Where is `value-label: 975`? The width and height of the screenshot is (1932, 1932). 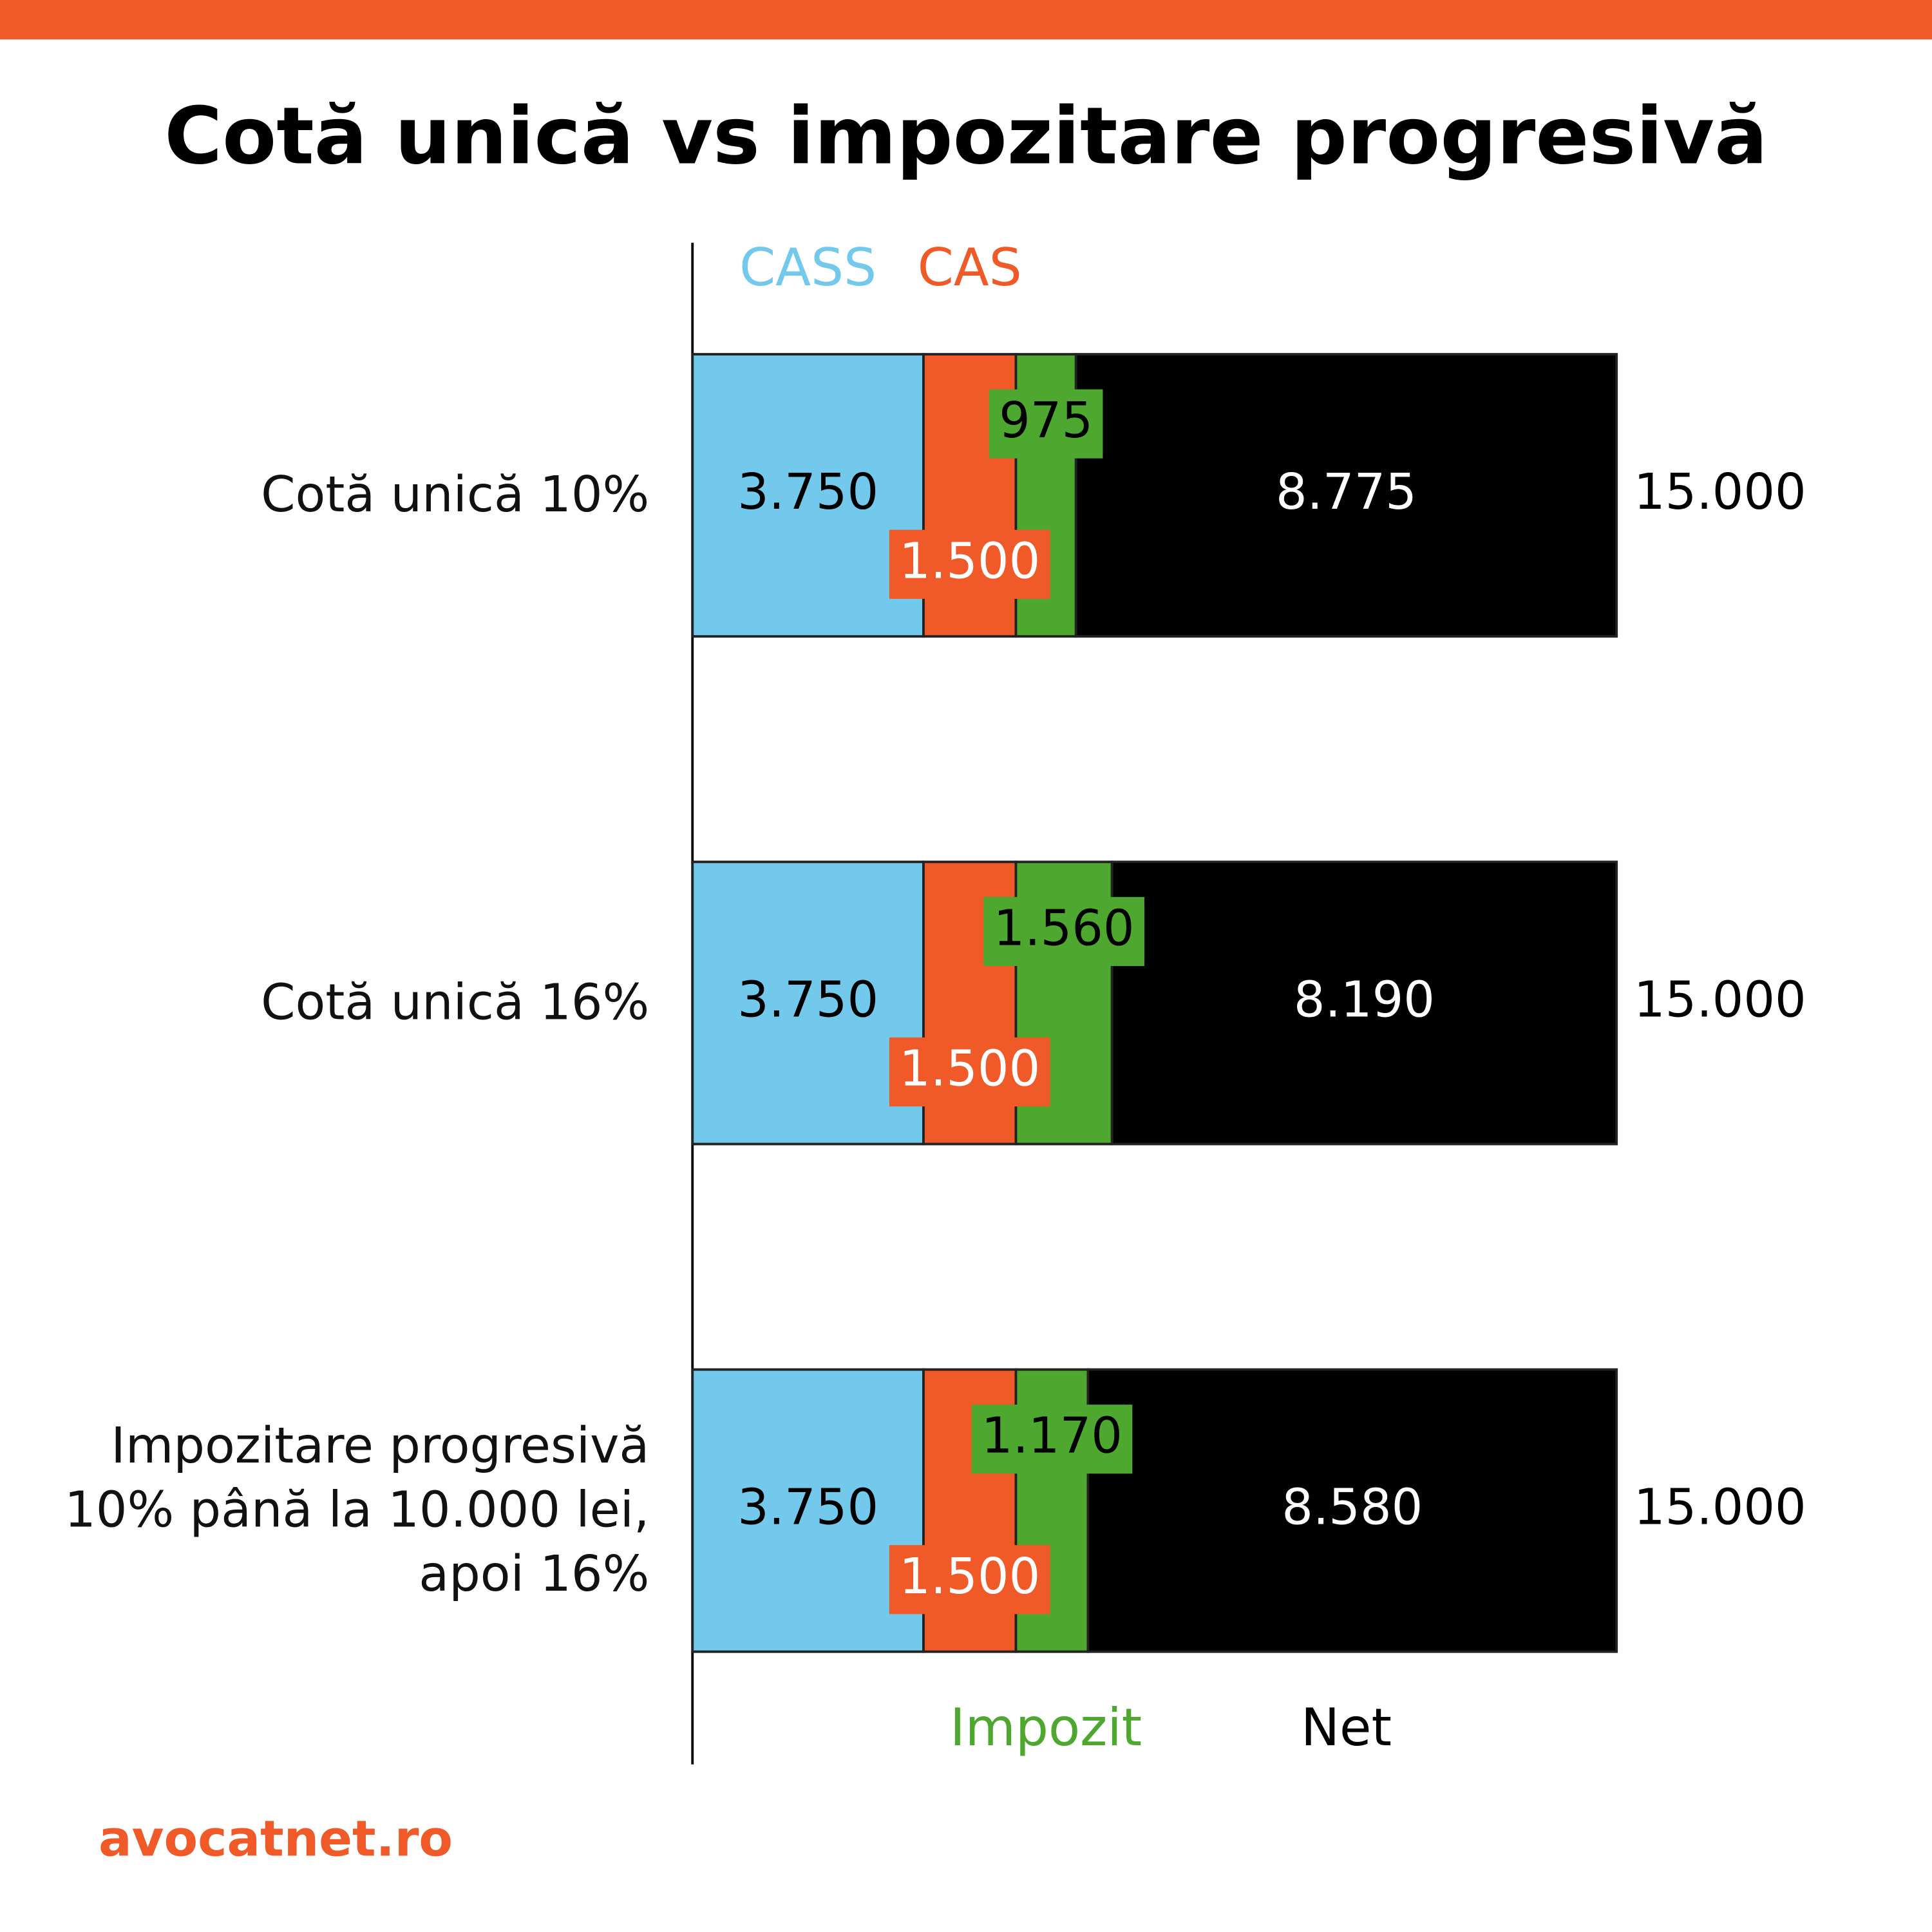
value-label: 975 is located at coordinates (1046, 421).